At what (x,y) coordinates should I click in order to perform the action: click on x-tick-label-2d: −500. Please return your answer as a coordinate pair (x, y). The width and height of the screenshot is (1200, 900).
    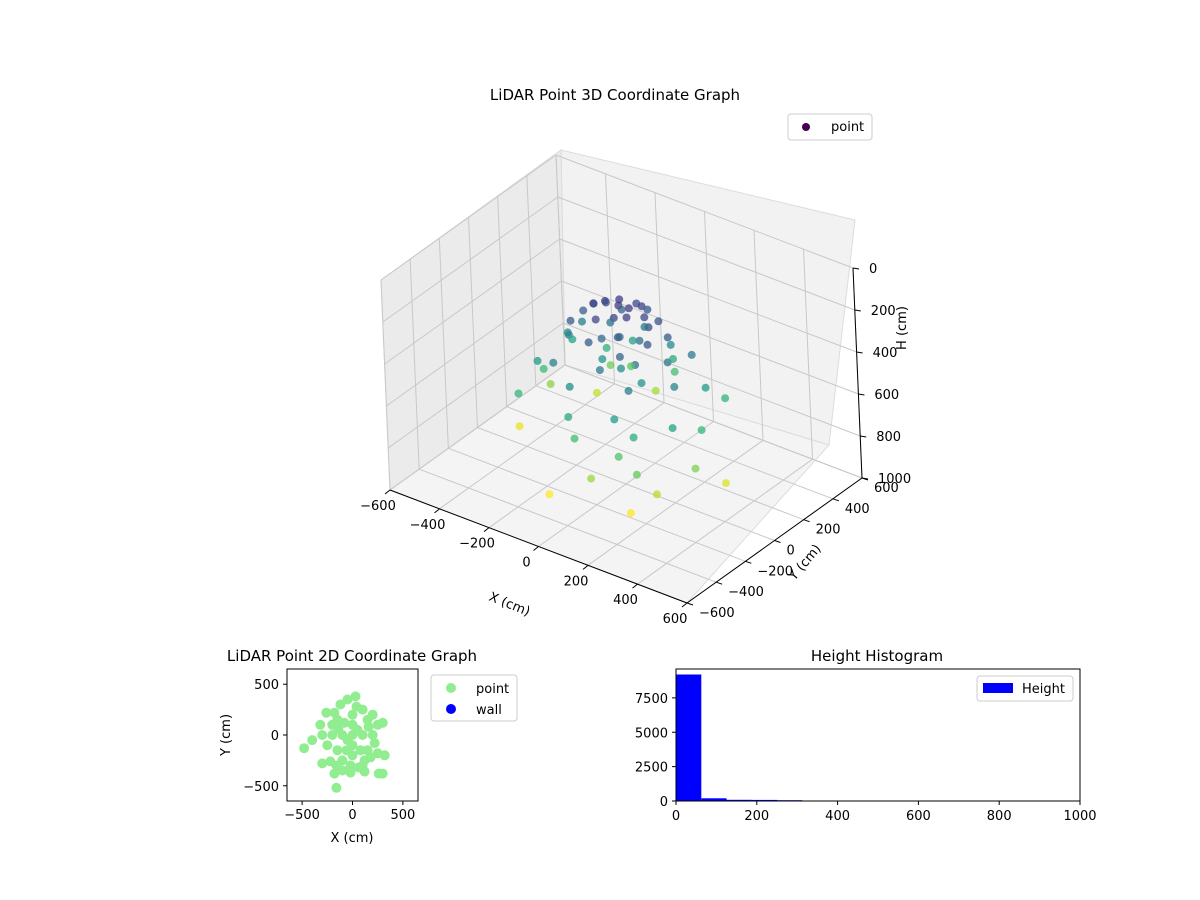
    Looking at the image, I should click on (302, 815).